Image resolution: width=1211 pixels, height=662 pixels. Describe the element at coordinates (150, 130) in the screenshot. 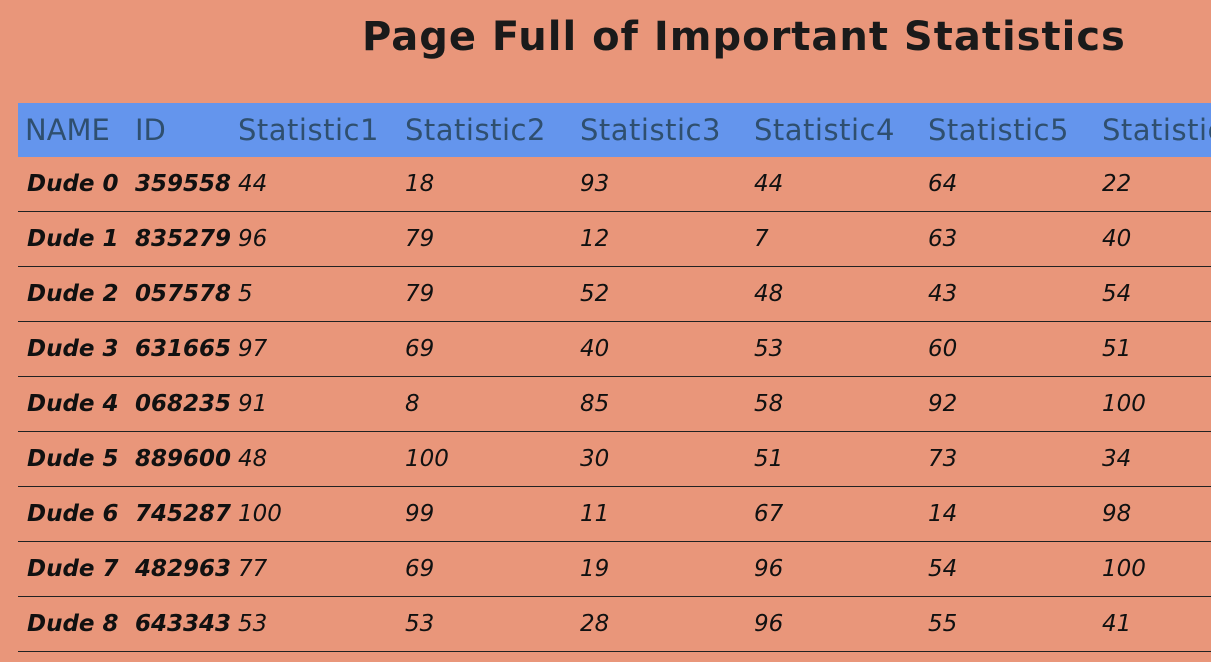

I see `column-header: ID` at that location.